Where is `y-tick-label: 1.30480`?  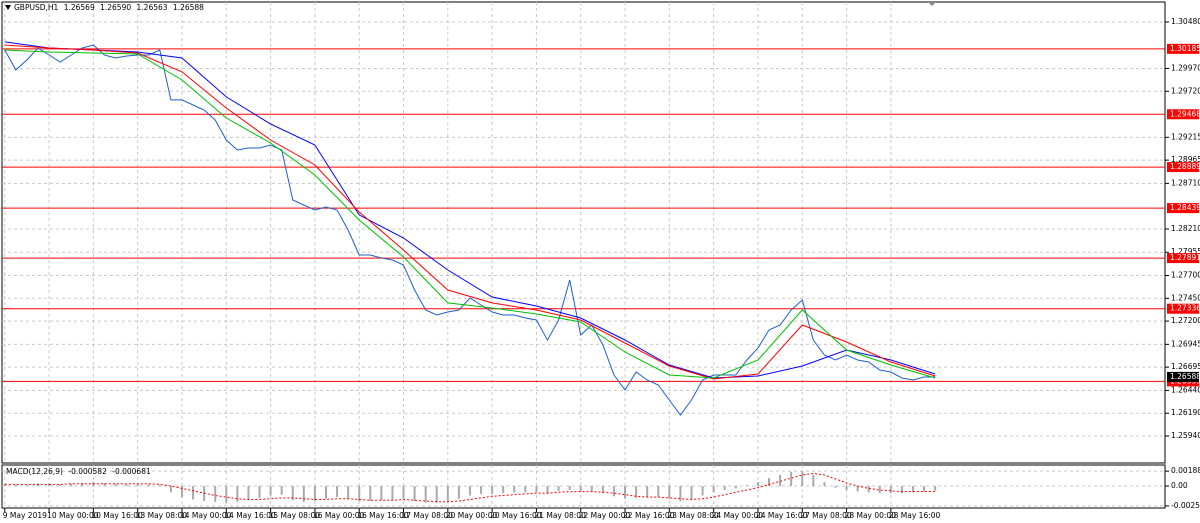
y-tick-label: 1.30480 is located at coordinates (1185, 21).